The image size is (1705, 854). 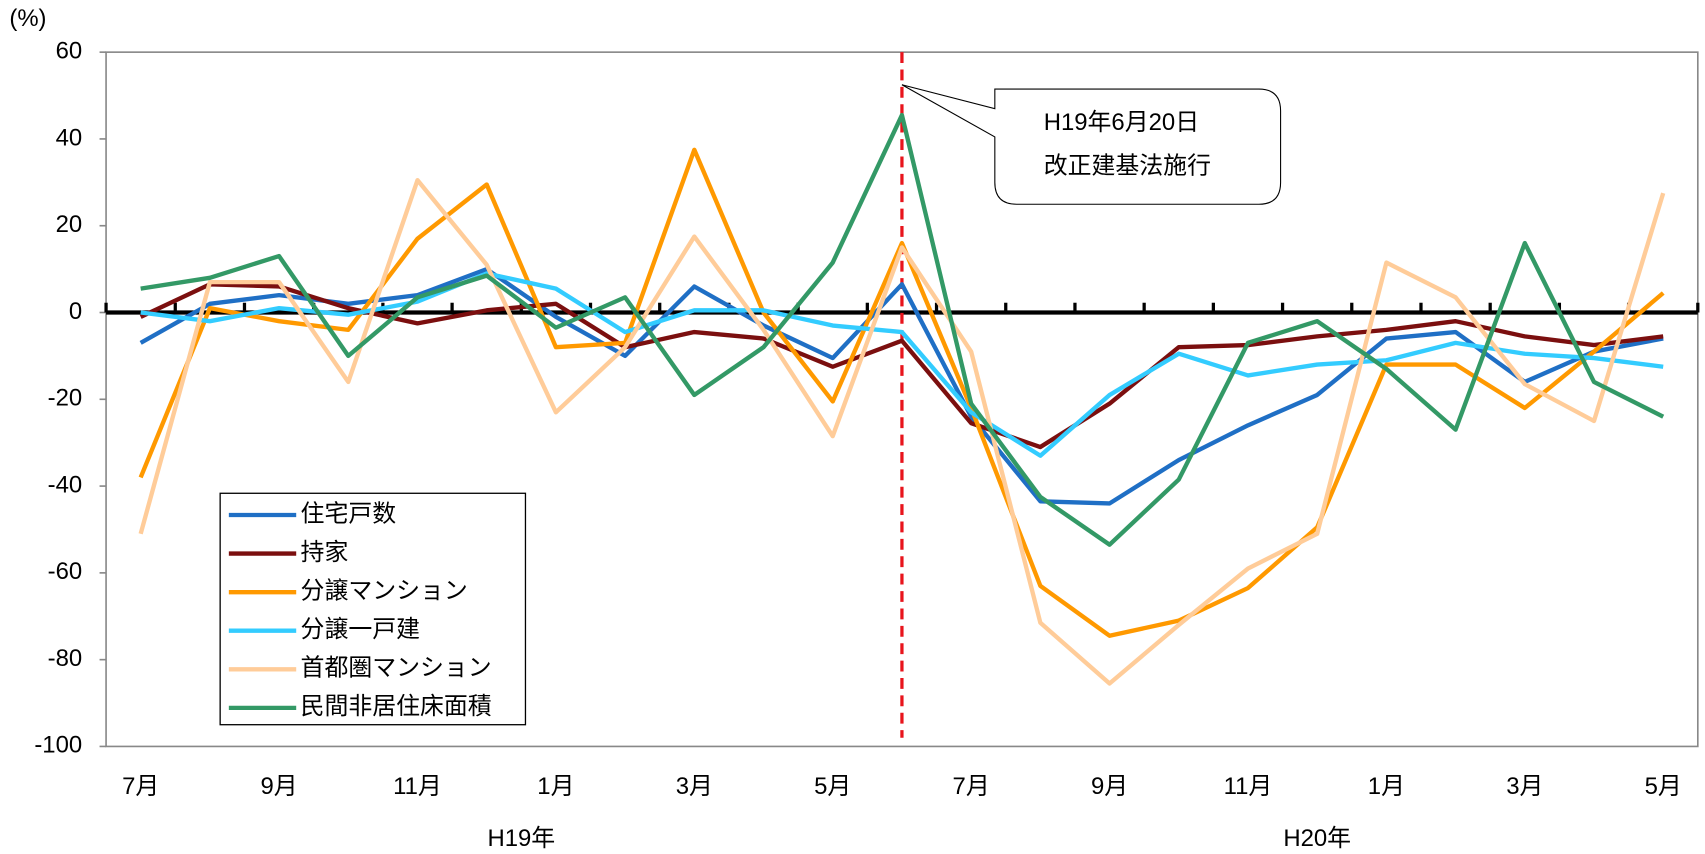 What do you see at coordinates (521, 838) in the screenshot?
I see `group-label: H19年` at bounding box center [521, 838].